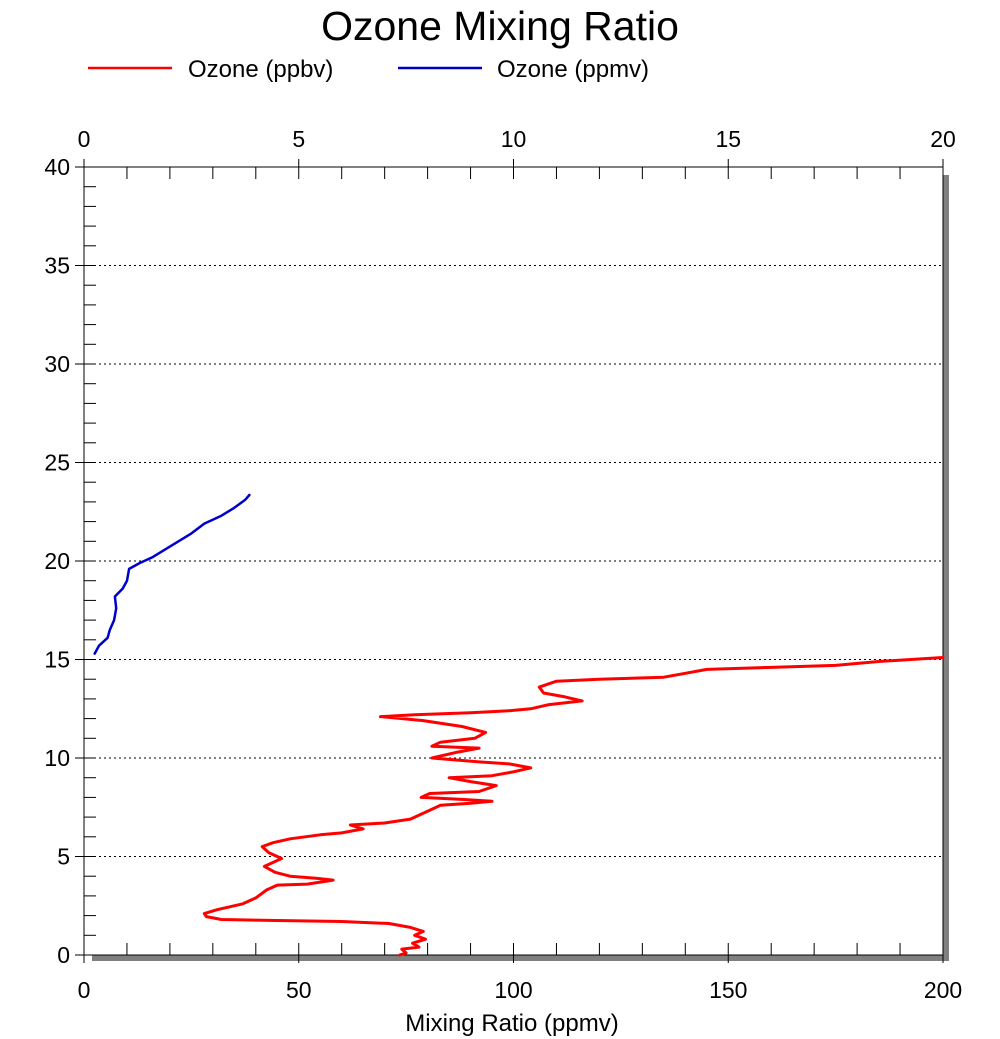 The image size is (1000, 1039). What do you see at coordinates (728, 990) in the screenshot?
I see `x-tick-label: 150` at bounding box center [728, 990].